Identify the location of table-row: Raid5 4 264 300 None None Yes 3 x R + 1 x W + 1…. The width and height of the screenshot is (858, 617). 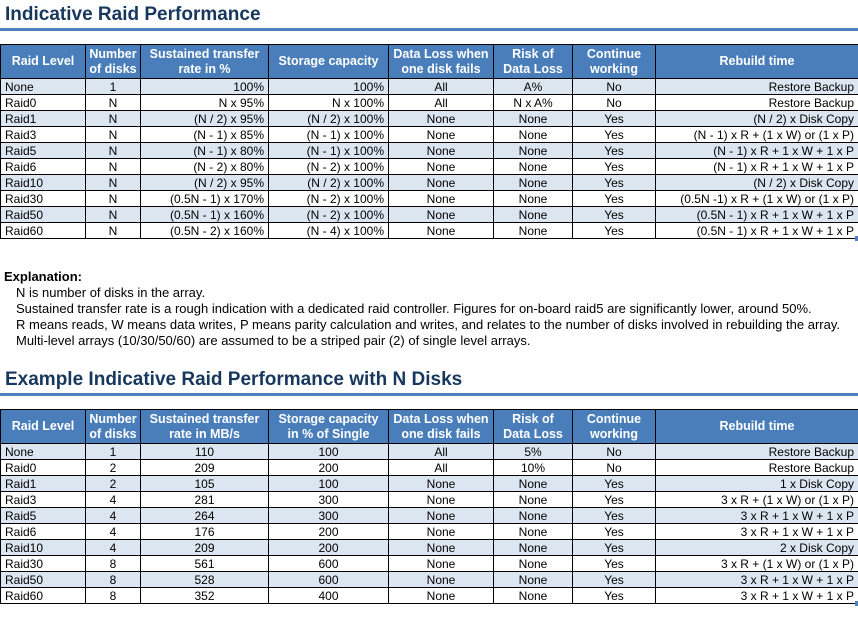
(429, 515).